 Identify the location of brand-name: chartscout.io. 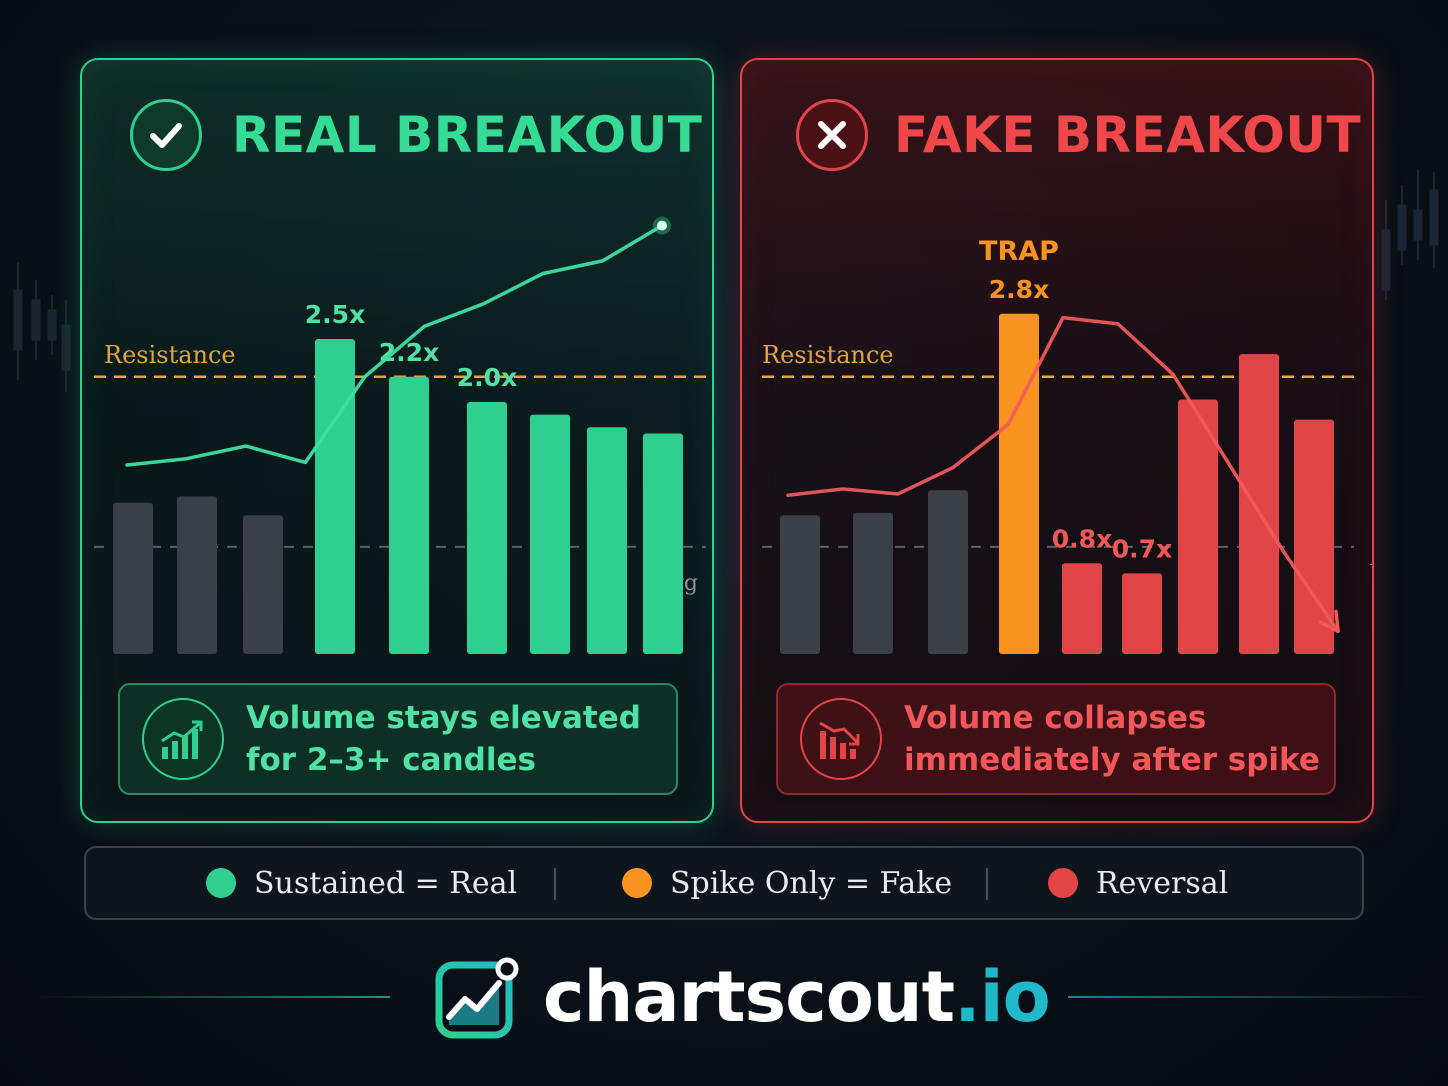
(797, 997).